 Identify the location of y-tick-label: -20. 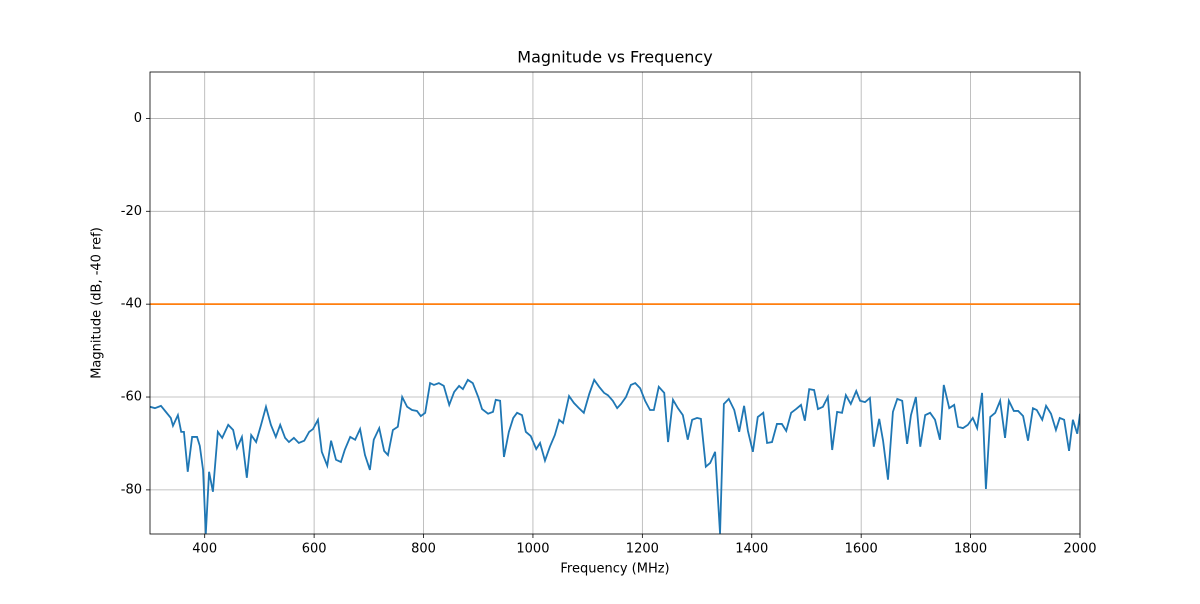
(131, 211).